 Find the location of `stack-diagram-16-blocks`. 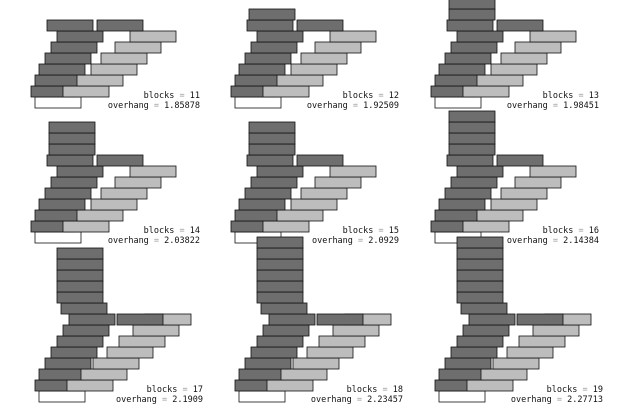

stack-diagram-16-blocks is located at coordinates (503, 177).